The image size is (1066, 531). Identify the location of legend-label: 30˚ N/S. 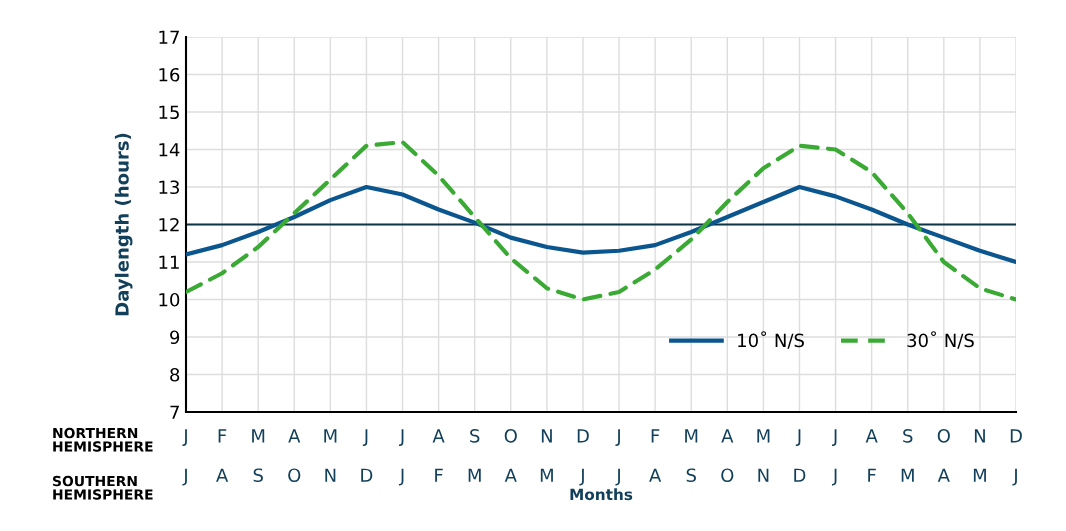
(940, 340).